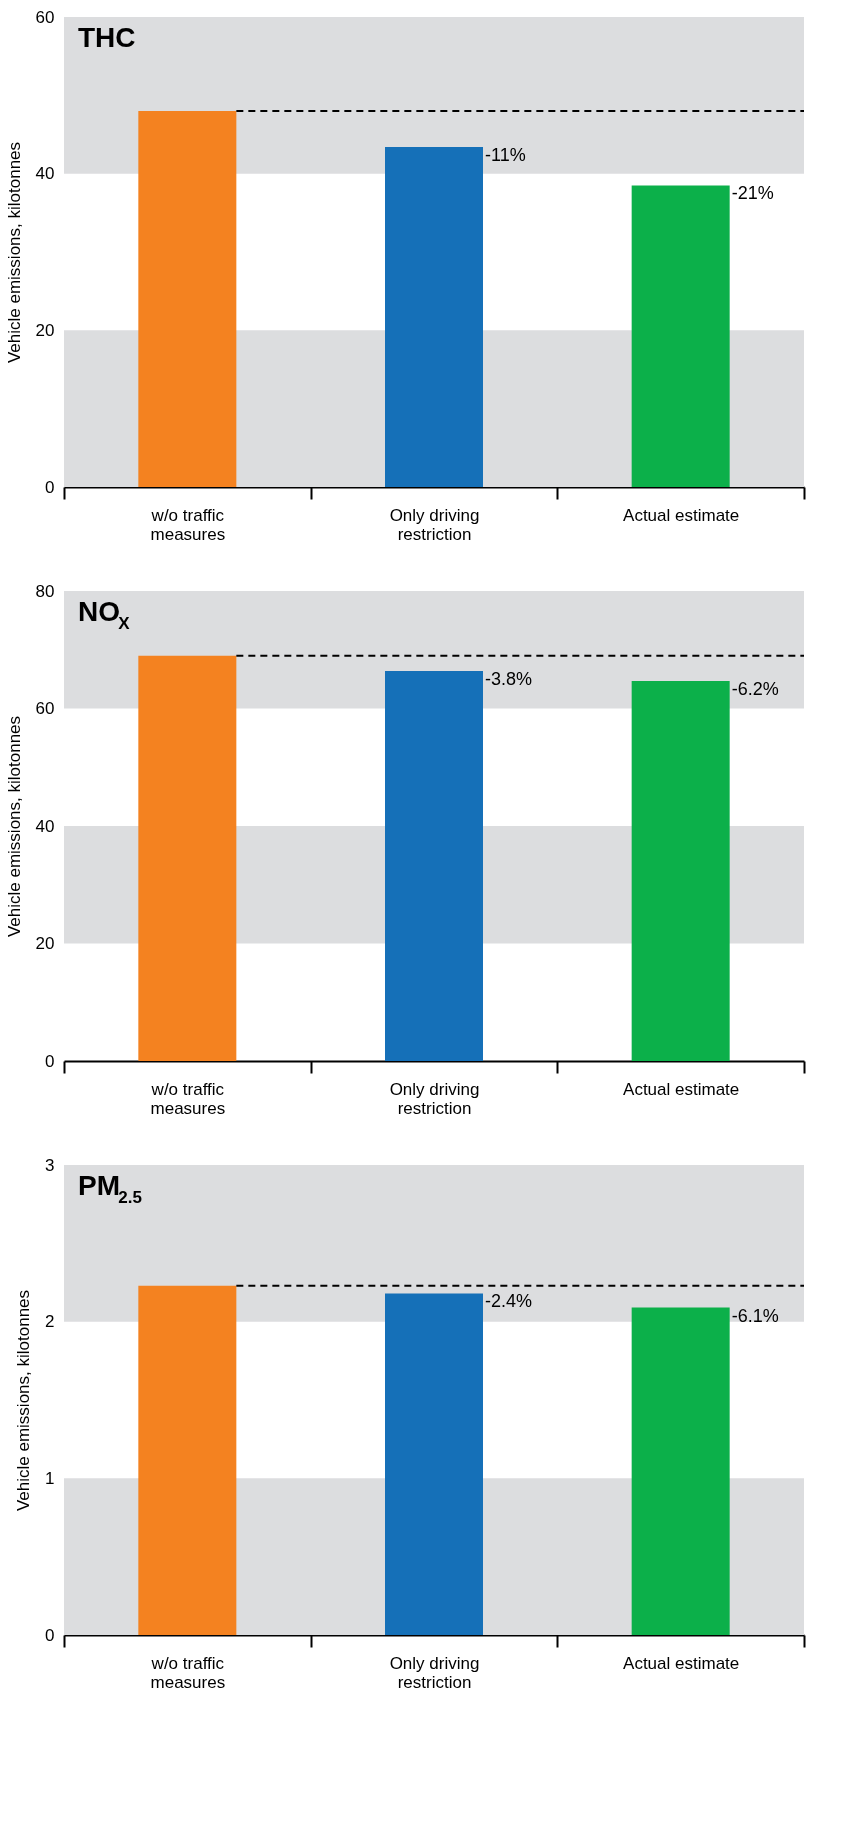 This screenshot has height=1848, width=866. Describe the element at coordinates (752, 193) in the screenshot. I see `annotation: -21%` at that location.